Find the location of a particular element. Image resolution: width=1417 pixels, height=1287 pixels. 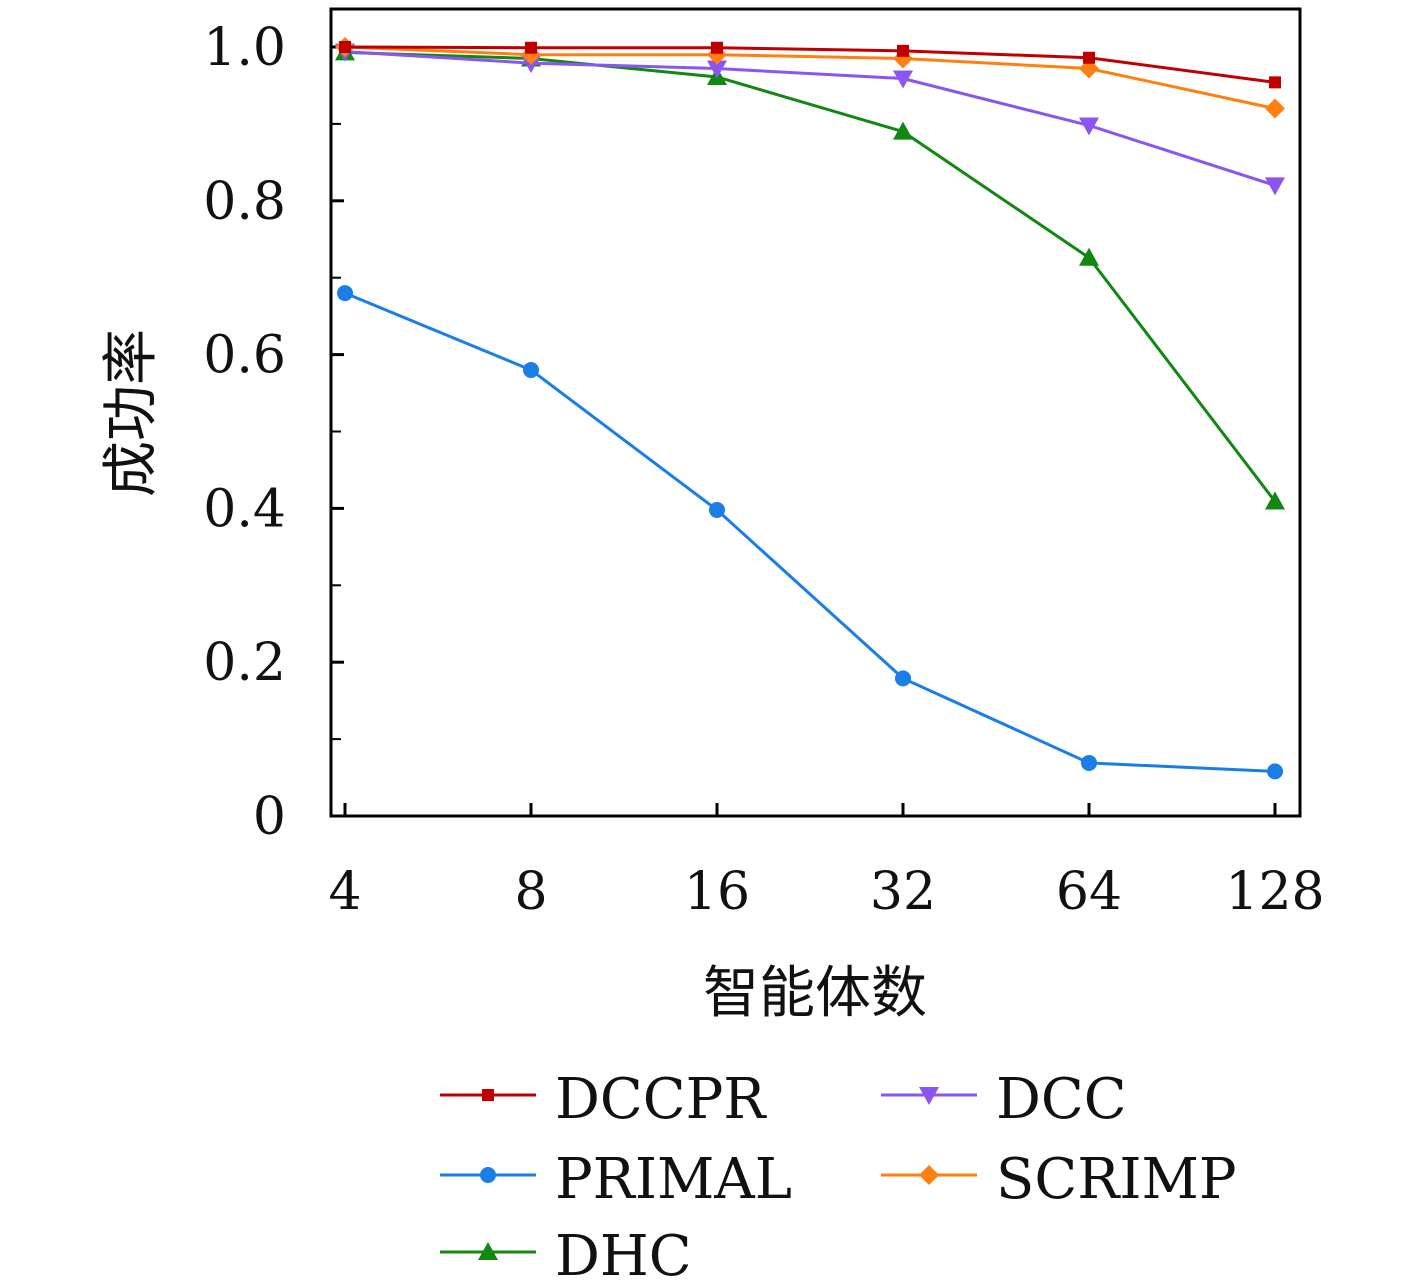

legend-label-primal: PRIMAL is located at coordinates (673, 1179).